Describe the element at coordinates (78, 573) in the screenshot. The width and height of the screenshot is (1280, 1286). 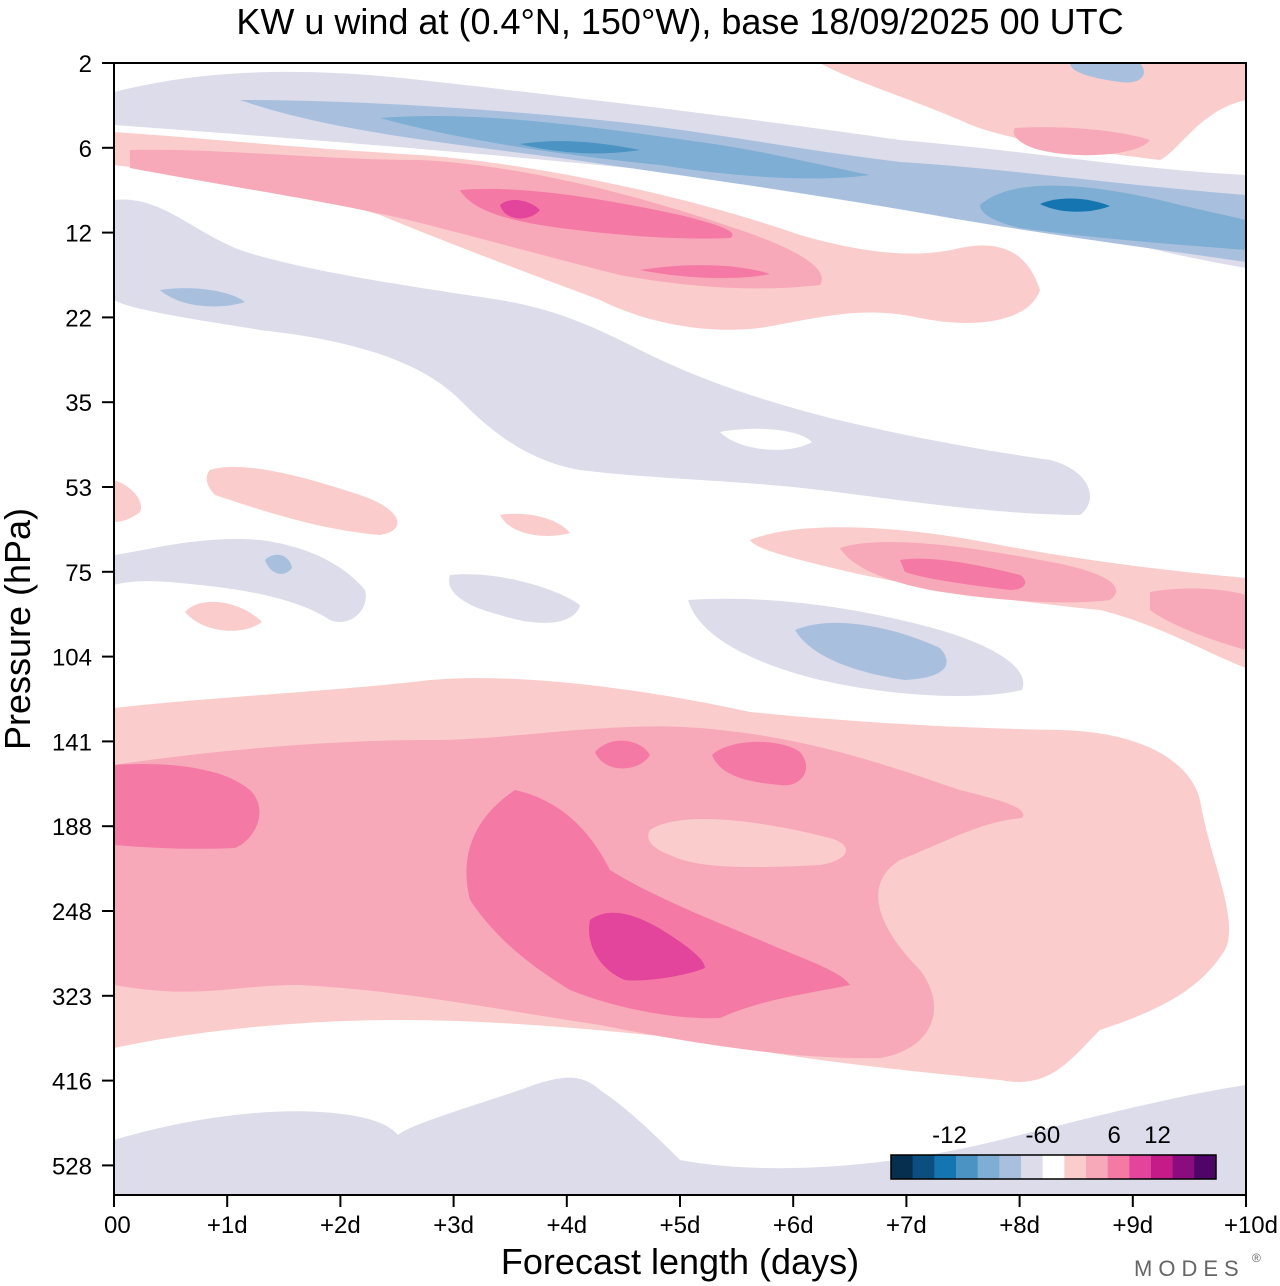
I see `y-tick-label: 75` at that location.